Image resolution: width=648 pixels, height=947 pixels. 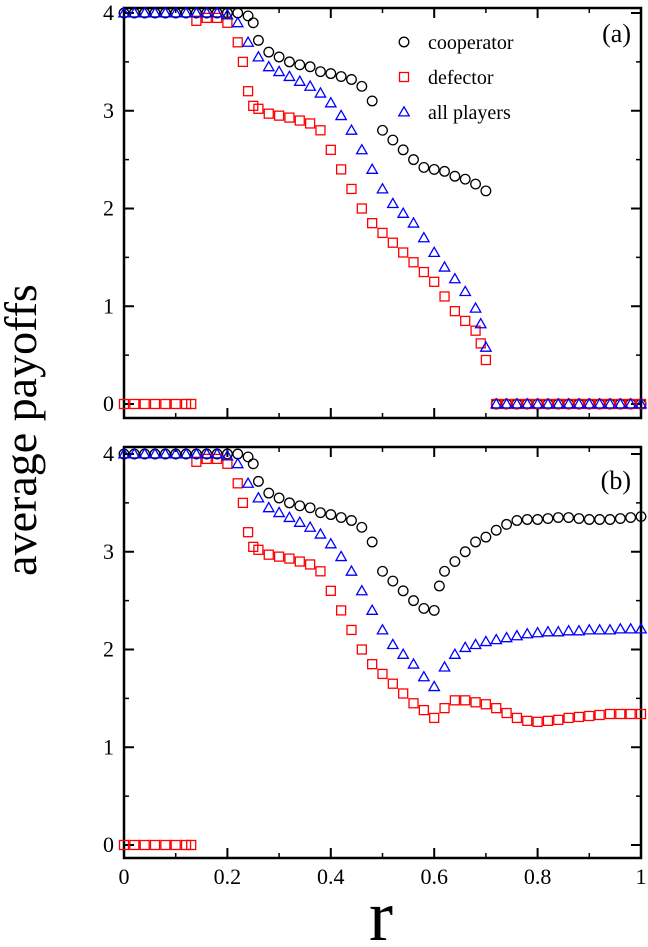 I want to click on y-tick-label: 1, so click(x=108, y=746).